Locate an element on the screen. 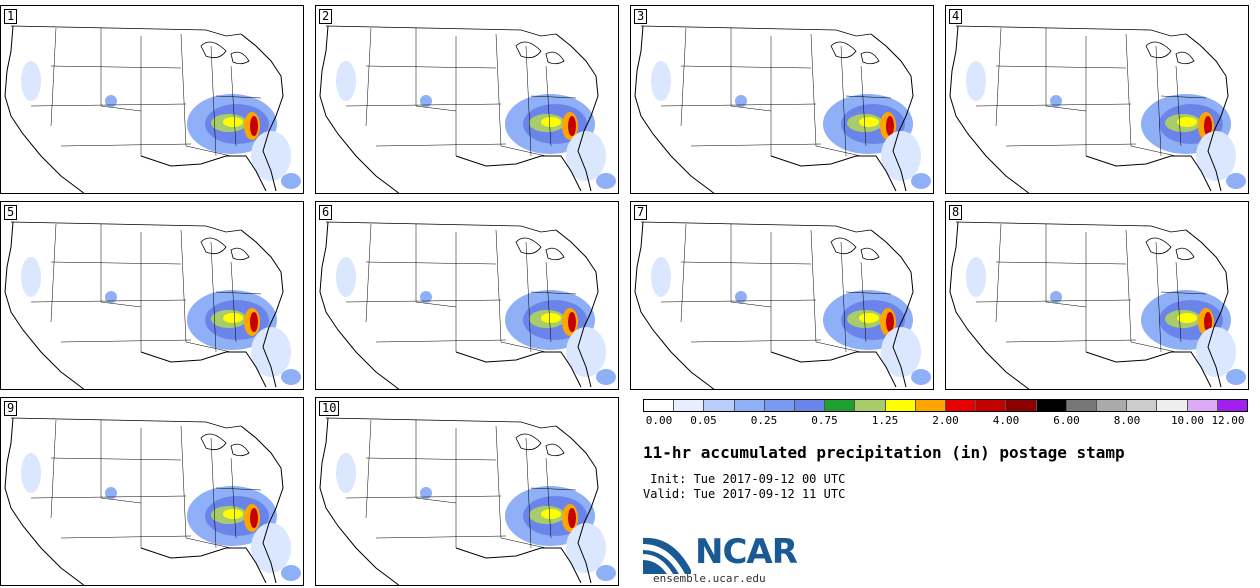 Image resolution: width=1260 pixels, height=588 pixels. colorbar-tick-label: 4.00 is located at coordinates (1006, 420).